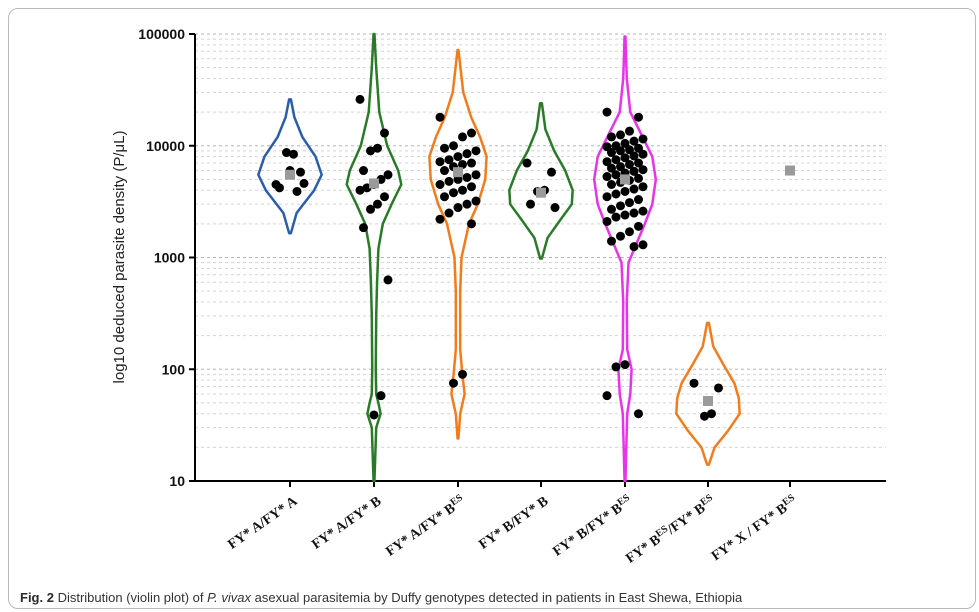 Image resolution: width=979 pixels, height=612 pixels. Describe the element at coordinates (37, 597) in the screenshot. I see `caption-label: Fig. 2` at that location.